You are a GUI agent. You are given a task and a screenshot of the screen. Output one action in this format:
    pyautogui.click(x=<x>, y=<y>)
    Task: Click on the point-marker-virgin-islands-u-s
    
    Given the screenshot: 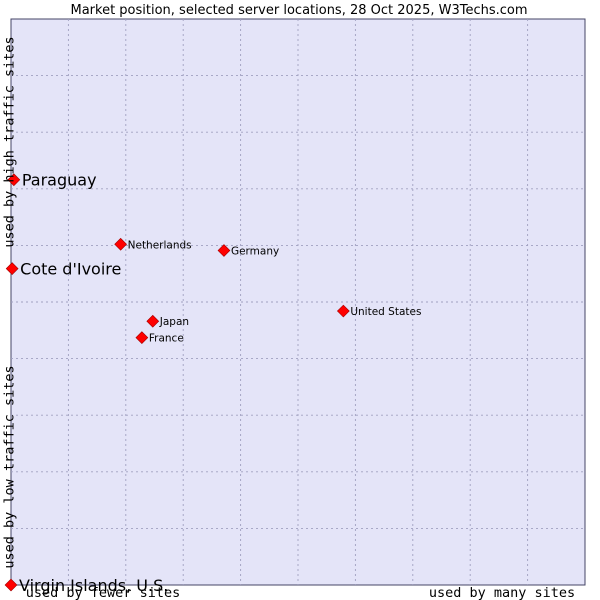 What is the action you would take?
    pyautogui.click(x=11, y=585)
    